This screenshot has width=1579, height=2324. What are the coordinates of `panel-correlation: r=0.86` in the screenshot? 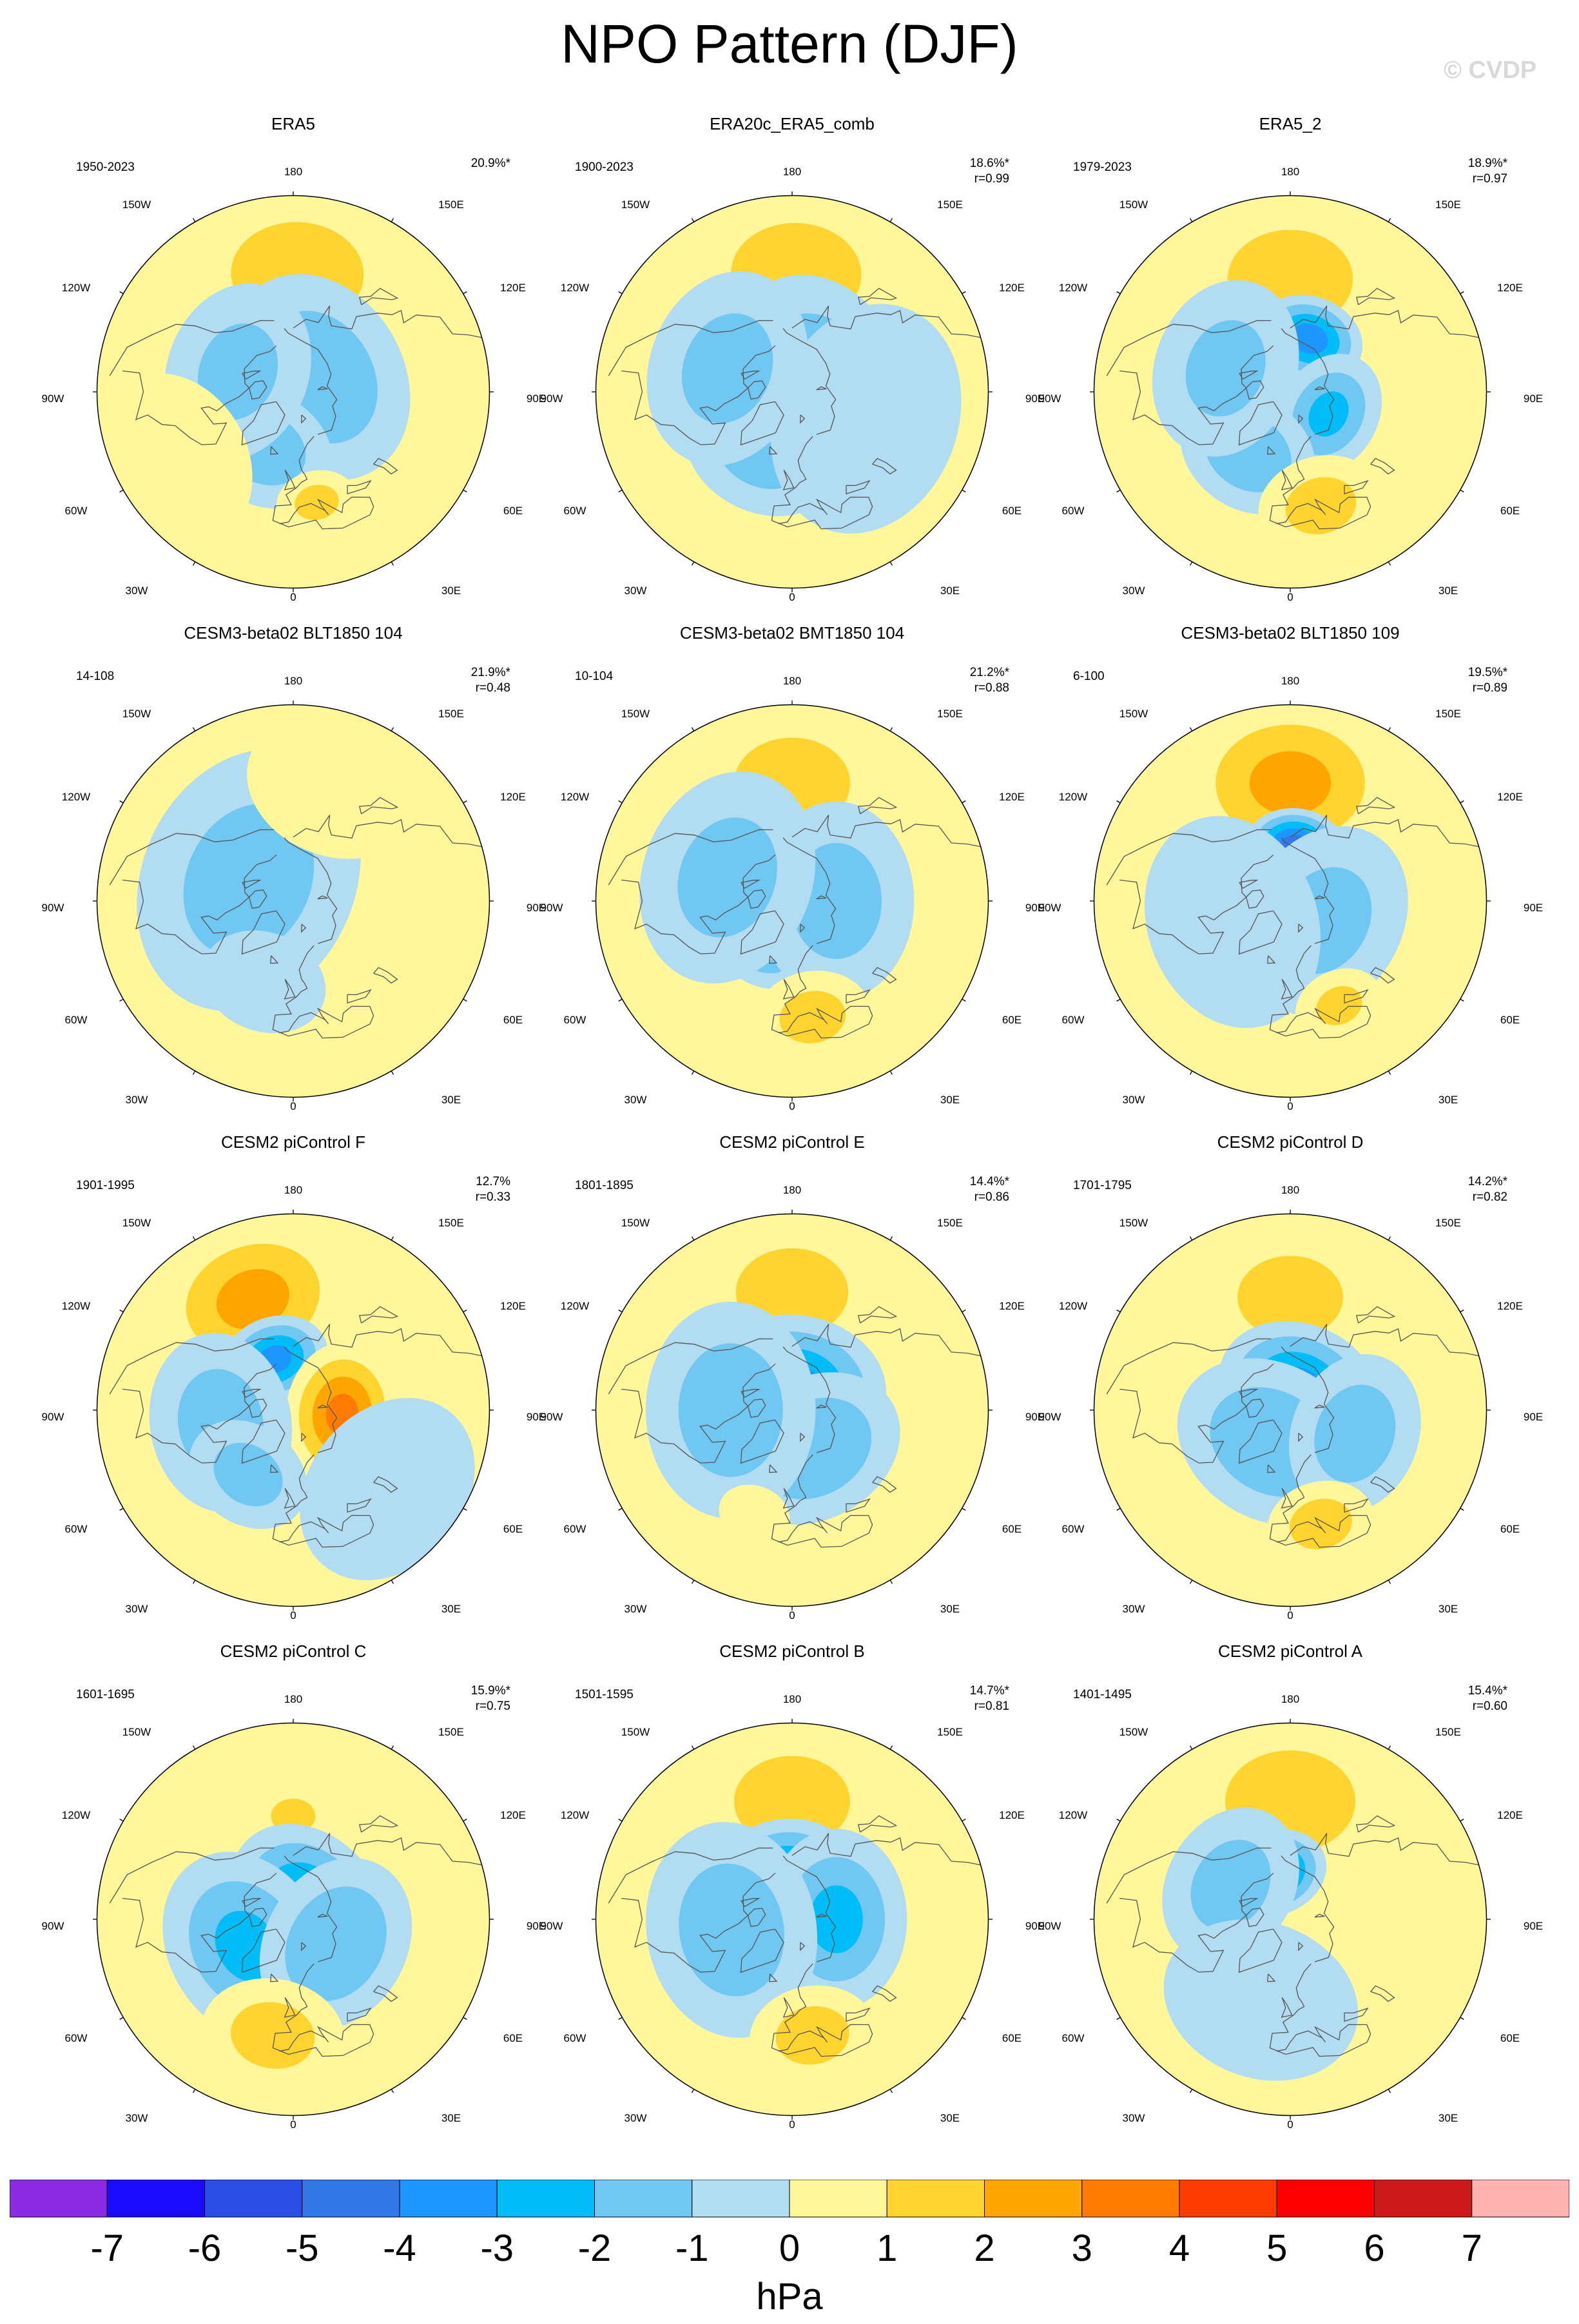 It's located at (991, 1197).